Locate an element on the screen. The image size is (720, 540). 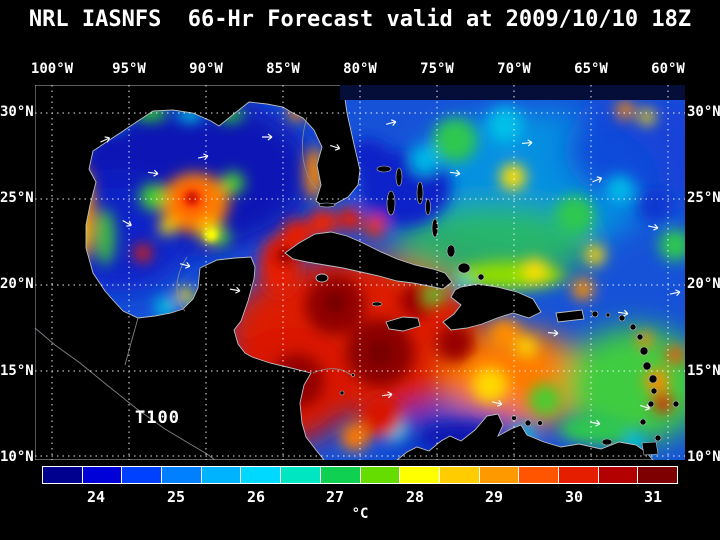
lat-tick-label-left: 10°N is located at coordinates (17, 457).